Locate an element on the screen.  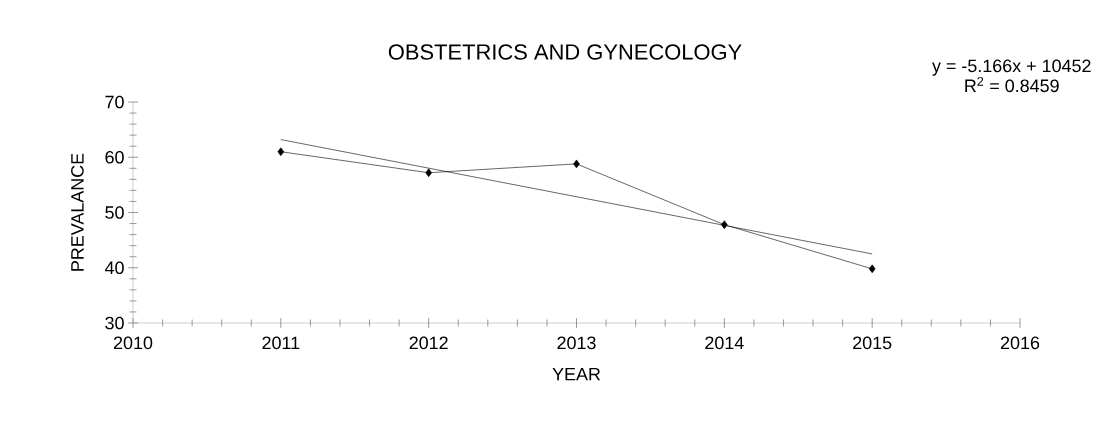
y-tick-label: 50 is located at coordinates (114, 212).